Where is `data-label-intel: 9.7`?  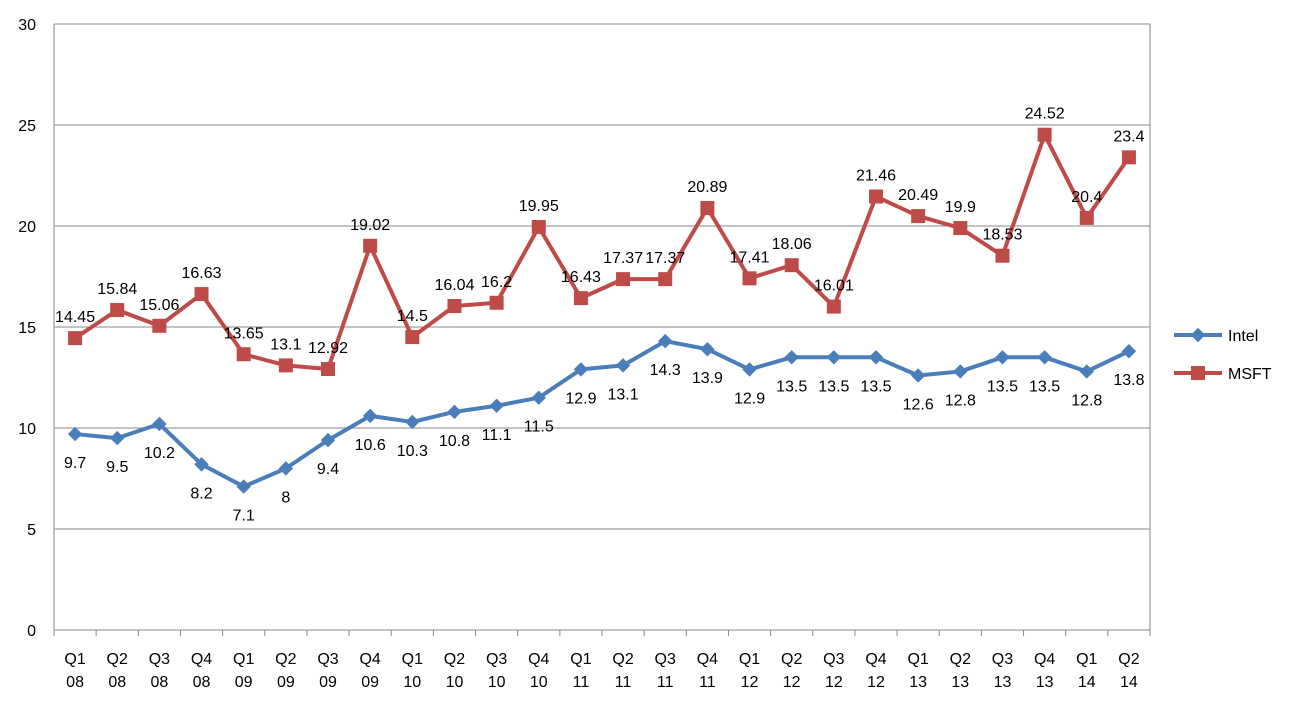
data-label-intel: 9.7 is located at coordinates (75, 463).